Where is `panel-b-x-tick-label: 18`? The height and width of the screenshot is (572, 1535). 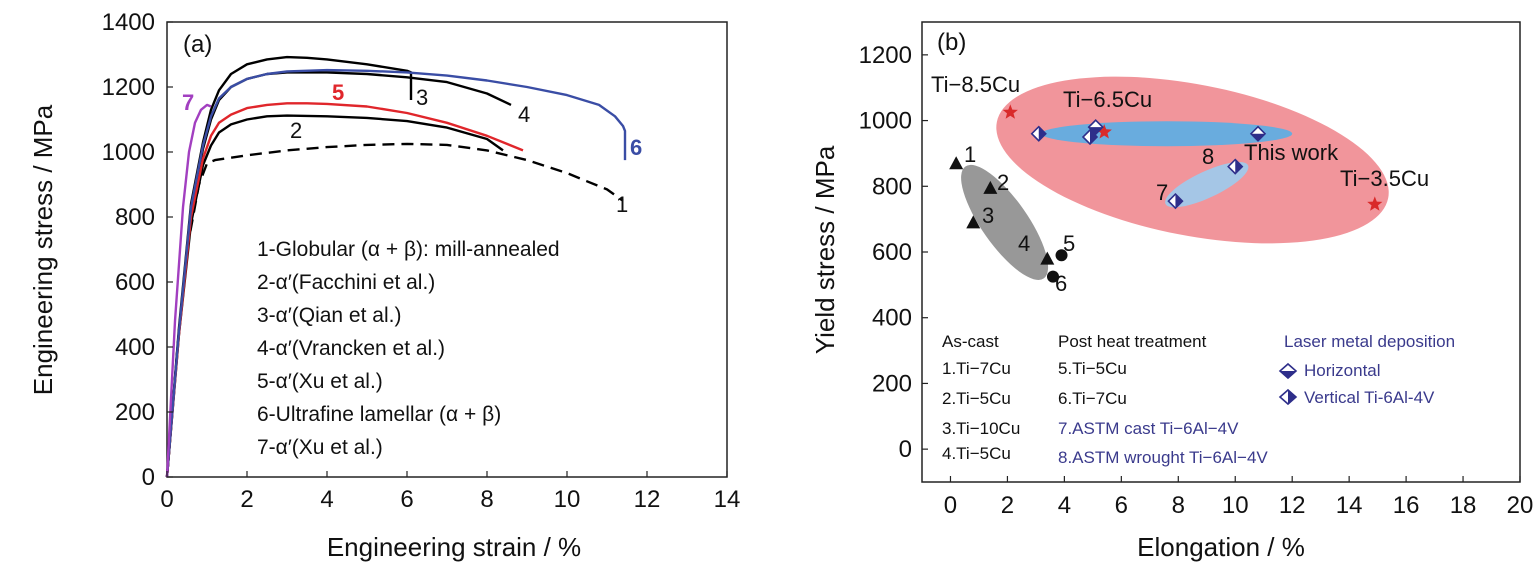 panel-b-x-tick-label: 18 is located at coordinates (1463, 505).